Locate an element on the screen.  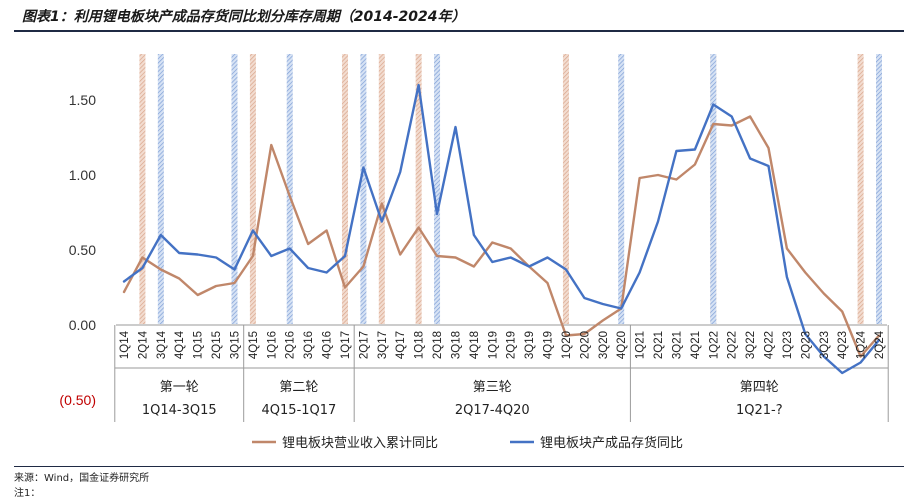
orange-band-1Q24 is located at coordinates (860, 189).